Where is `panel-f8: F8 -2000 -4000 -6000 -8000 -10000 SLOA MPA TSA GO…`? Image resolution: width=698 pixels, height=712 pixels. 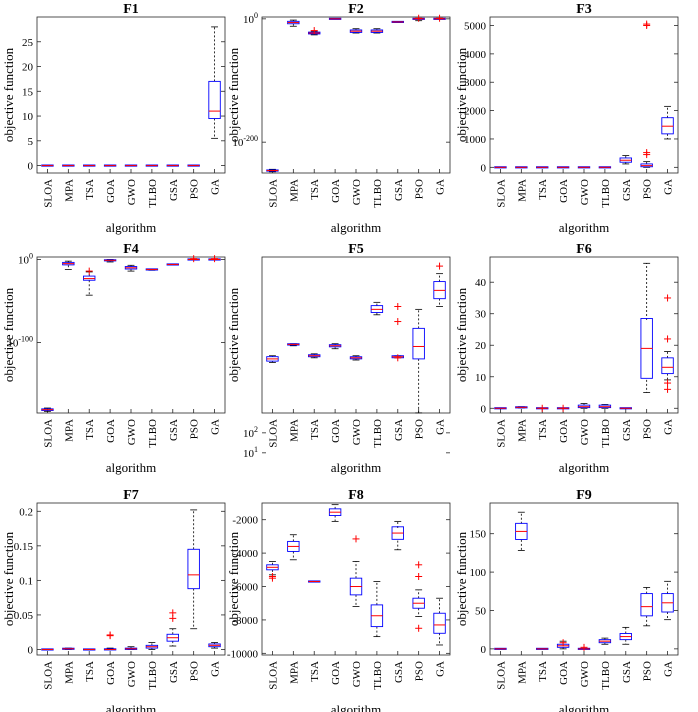
panel-f8: F8 -2000 -4000 -6000 -8000 -10000 SLOA MPA TSA GO… is located at coordinates (338, 600).